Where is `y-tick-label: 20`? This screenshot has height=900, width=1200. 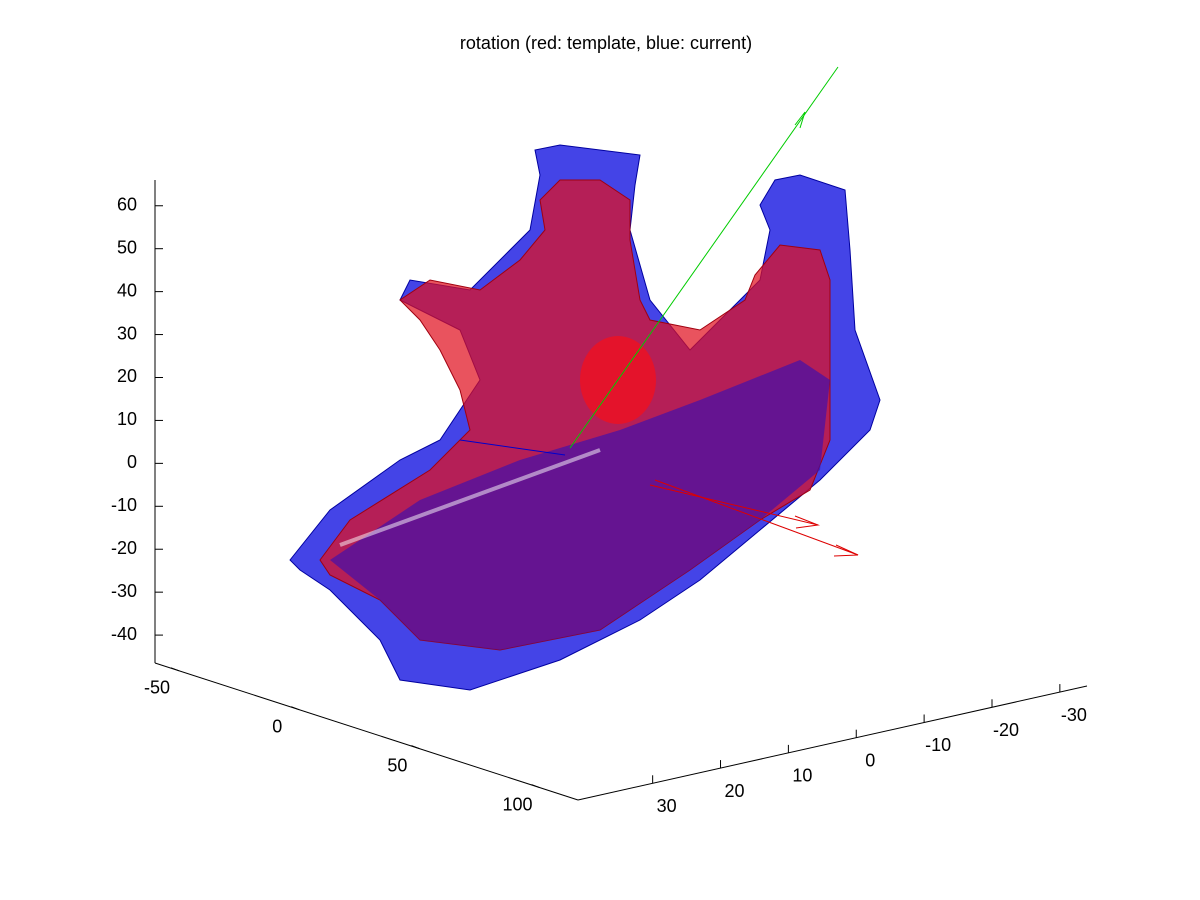 y-tick-label: 20 is located at coordinates (735, 791).